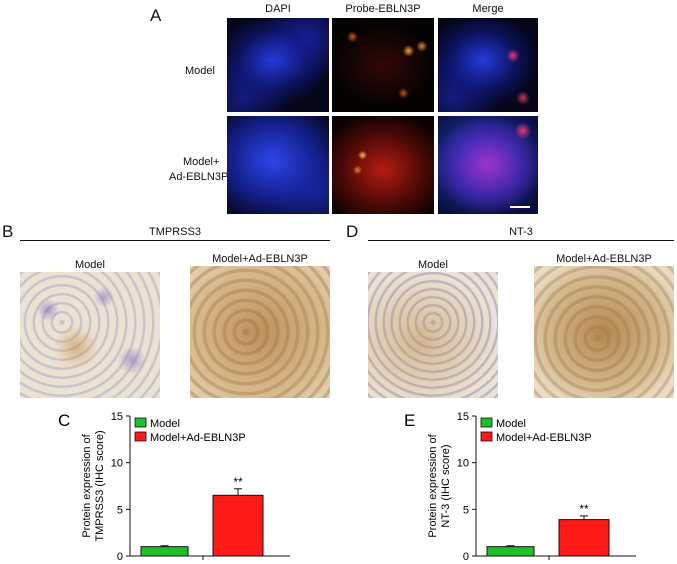 This screenshot has height=564, width=677. I want to click on probe-model-image, so click(383, 65).